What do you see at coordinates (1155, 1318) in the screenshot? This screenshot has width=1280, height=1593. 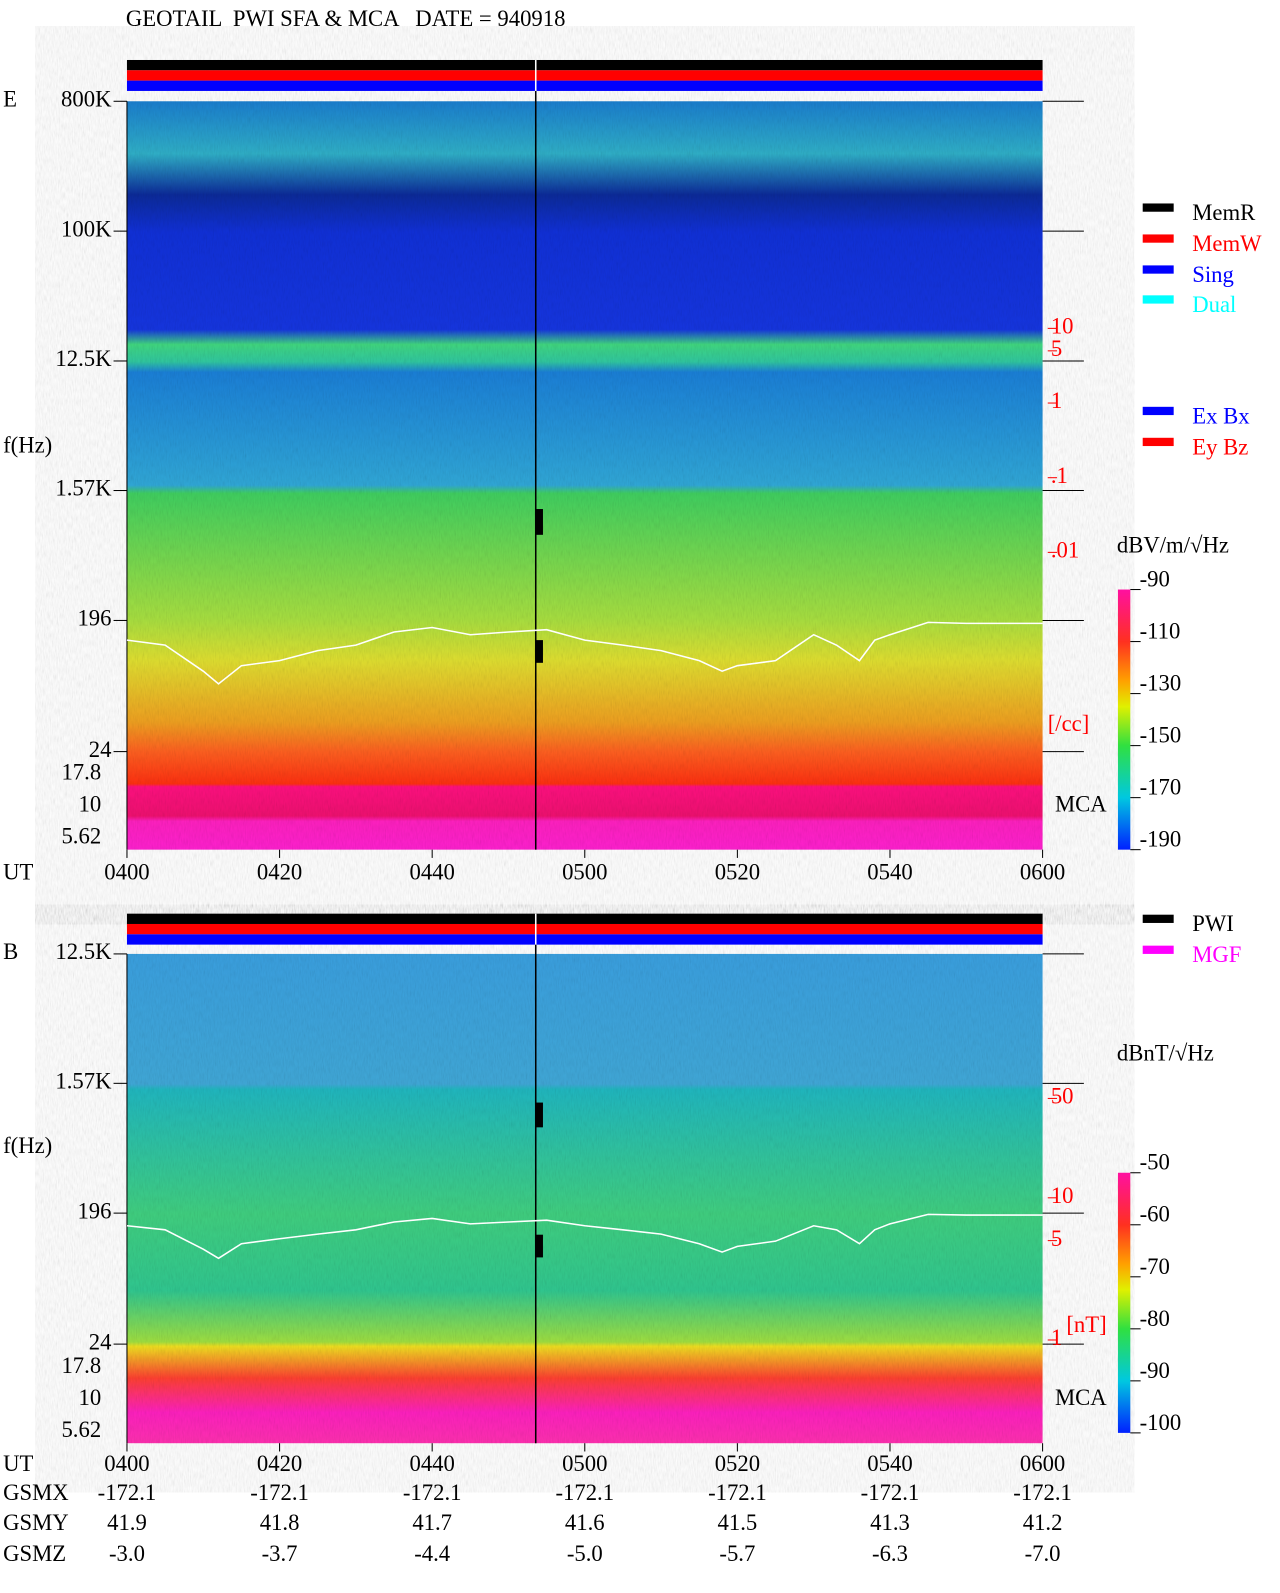 I see `colorbar-tick-label: -80` at bounding box center [1155, 1318].